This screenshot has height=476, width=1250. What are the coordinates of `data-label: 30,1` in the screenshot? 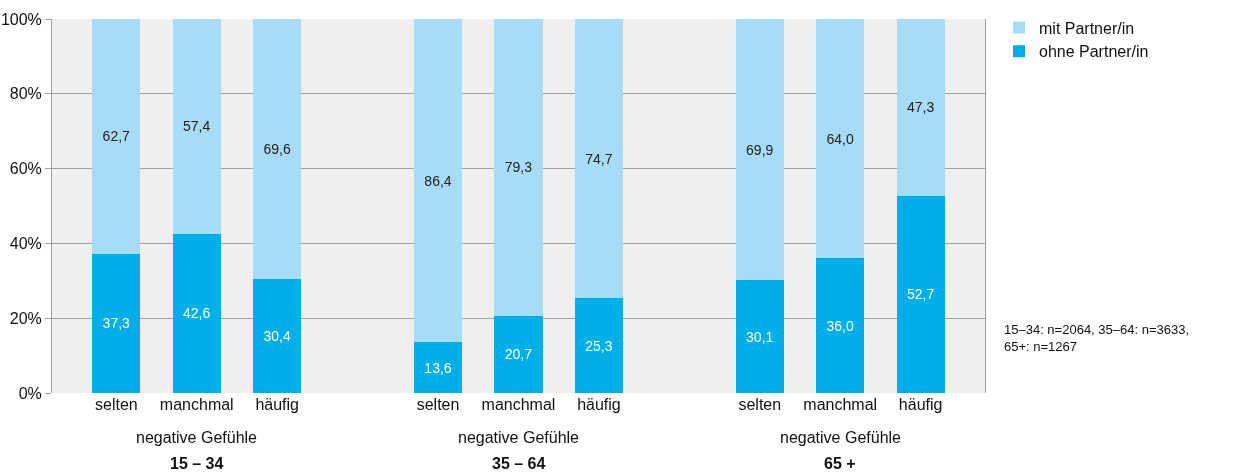 It's located at (760, 336).